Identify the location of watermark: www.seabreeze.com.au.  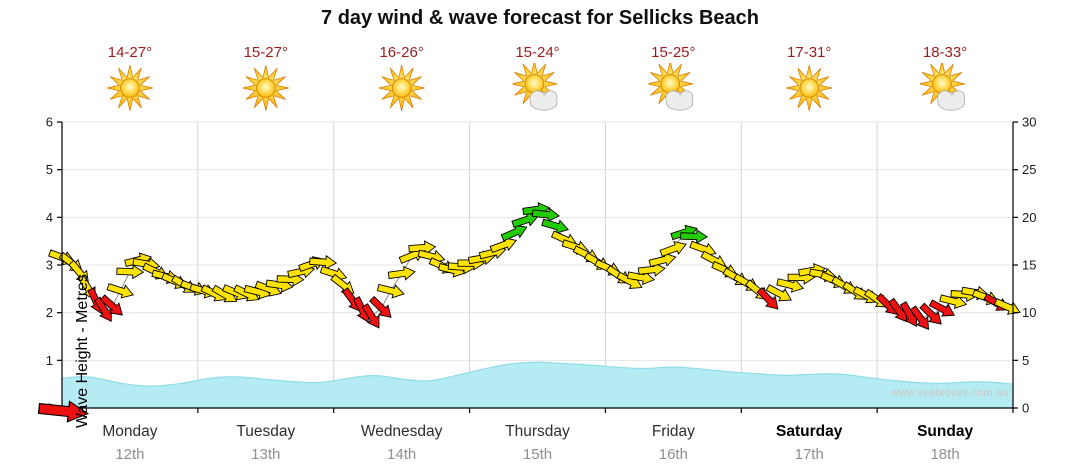
(949, 393).